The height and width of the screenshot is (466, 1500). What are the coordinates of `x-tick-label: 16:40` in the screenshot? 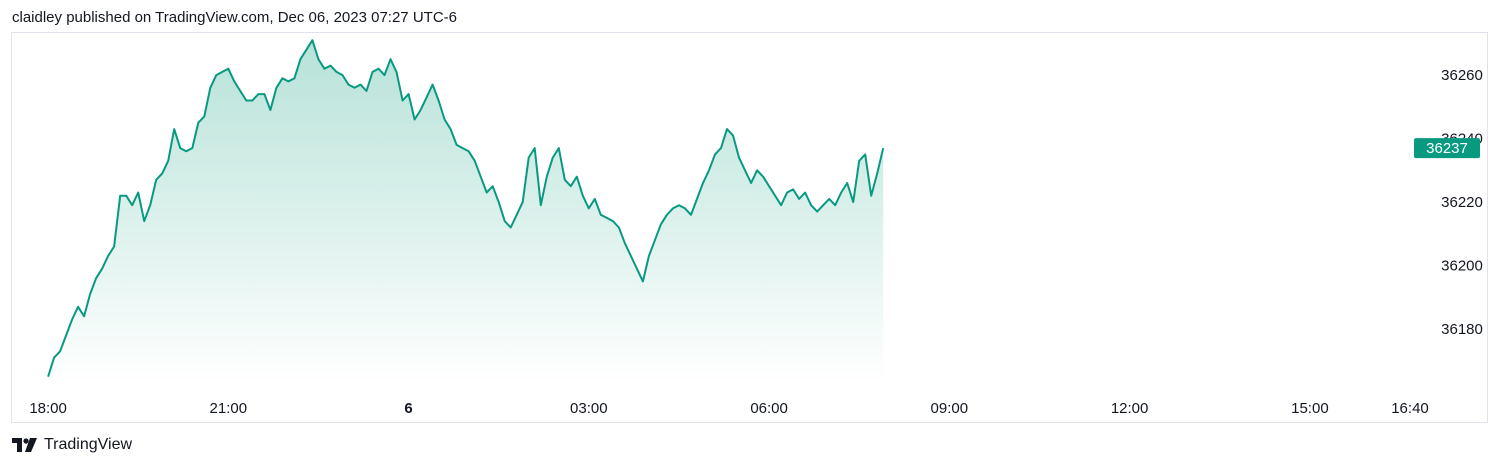 It's located at (1410, 408).